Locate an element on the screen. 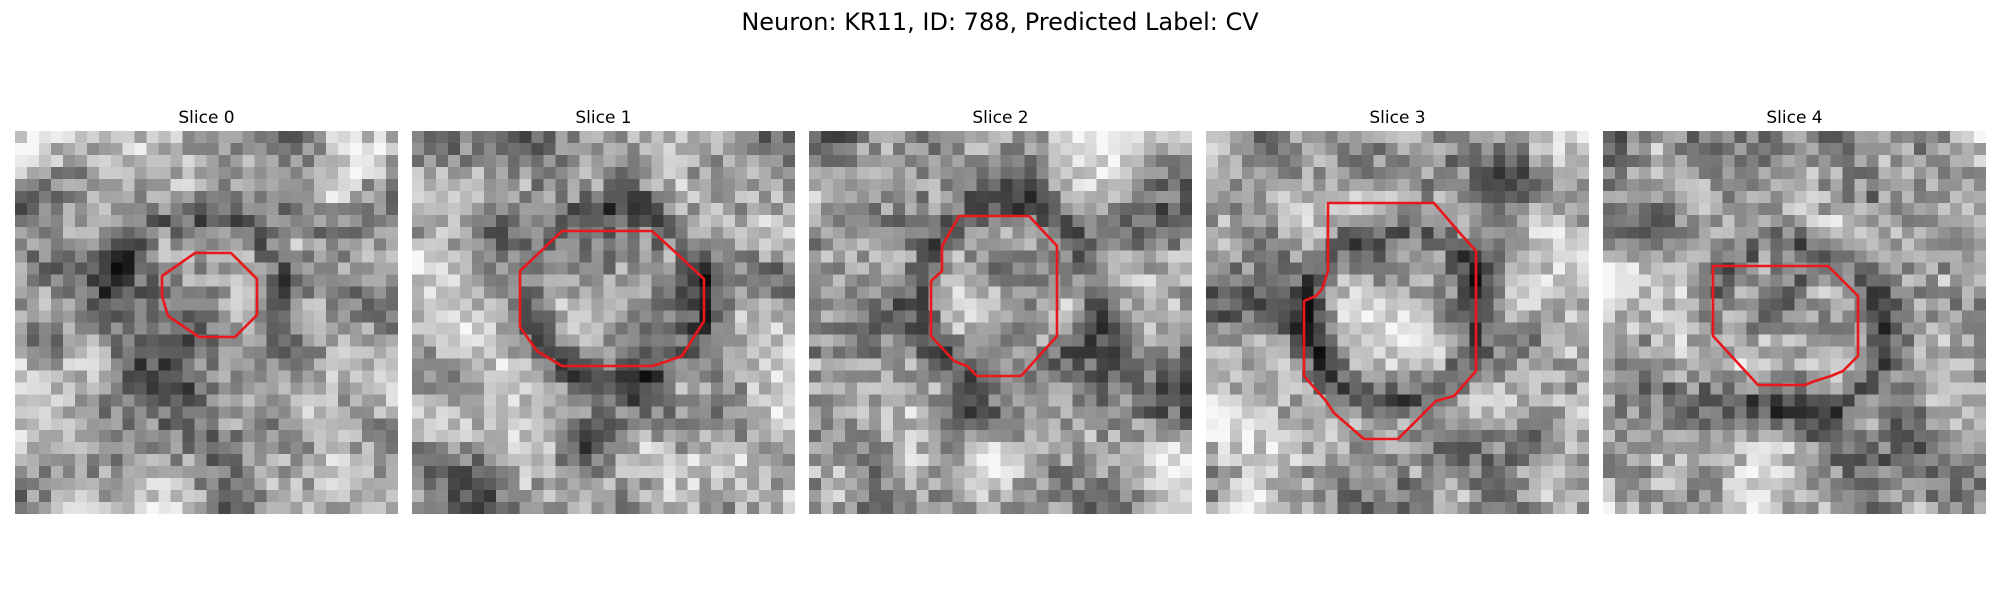 The height and width of the screenshot is (600, 2000). slice-panel-3: Slice 3 is located at coordinates (1397, 310).